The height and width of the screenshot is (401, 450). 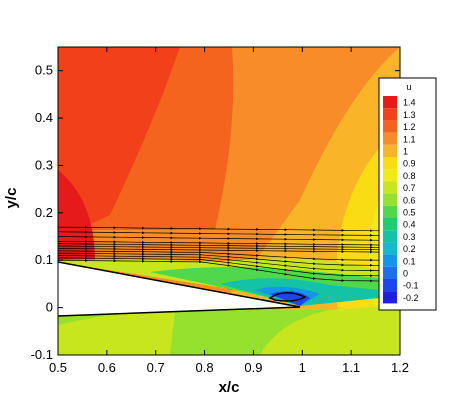 I want to click on y-tick-label: 0.5, so click(x=44, y=70).